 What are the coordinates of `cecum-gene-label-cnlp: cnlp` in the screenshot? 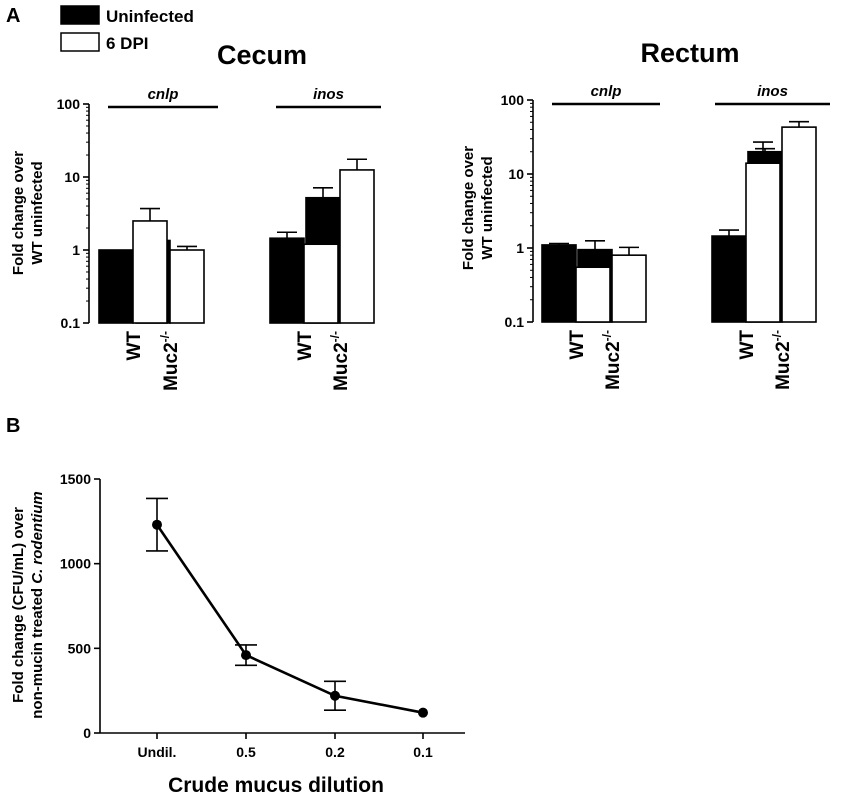 It's located at (163, 94).